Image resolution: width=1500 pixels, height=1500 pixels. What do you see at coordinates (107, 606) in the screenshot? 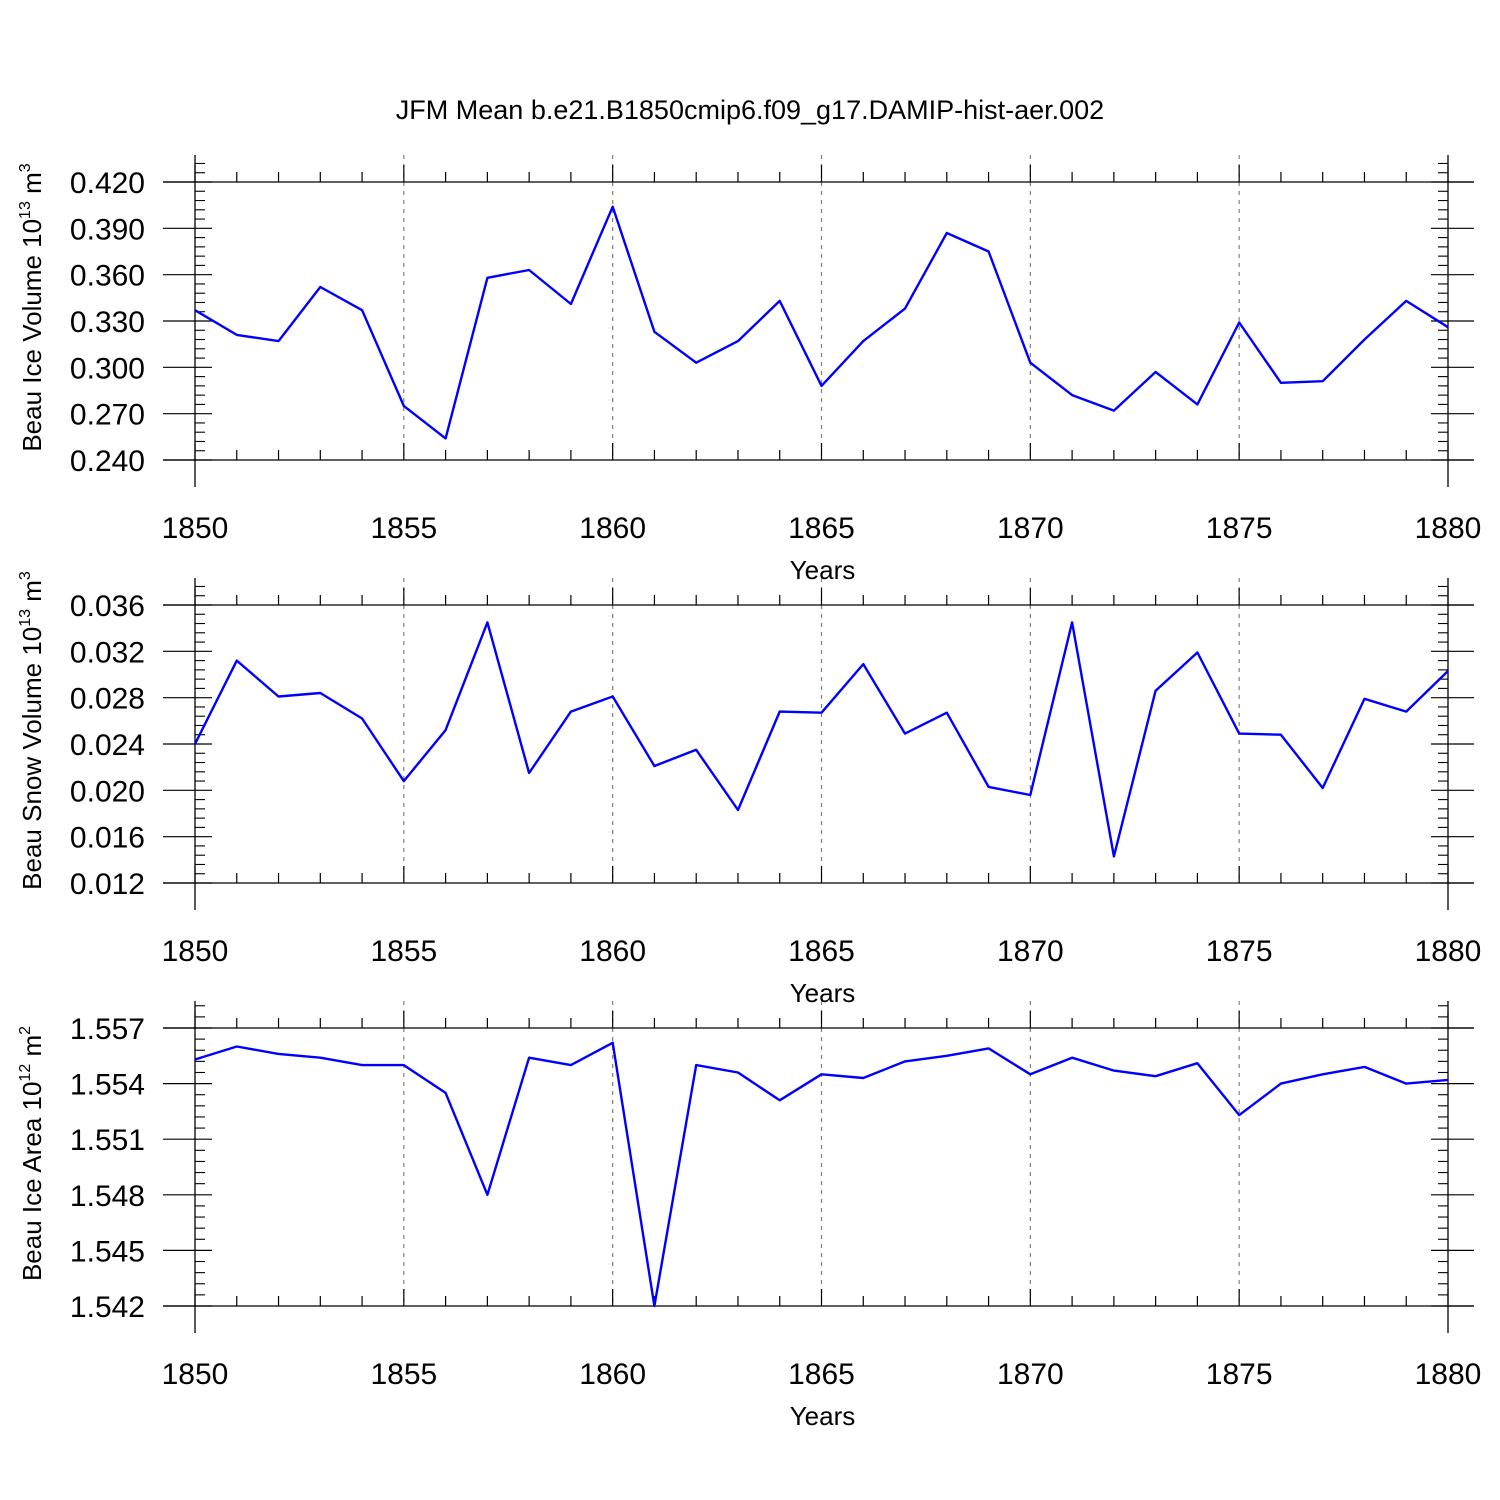
I see `y-tick-label: 0.036` at bounding box center [107, 606].